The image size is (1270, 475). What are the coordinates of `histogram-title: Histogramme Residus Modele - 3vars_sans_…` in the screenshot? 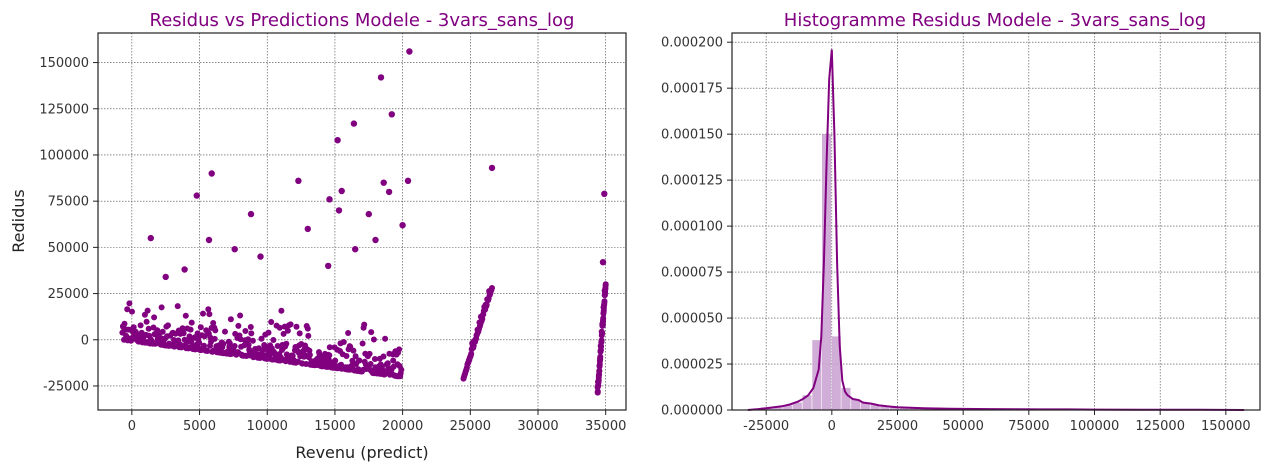 It's located at (995, 20).